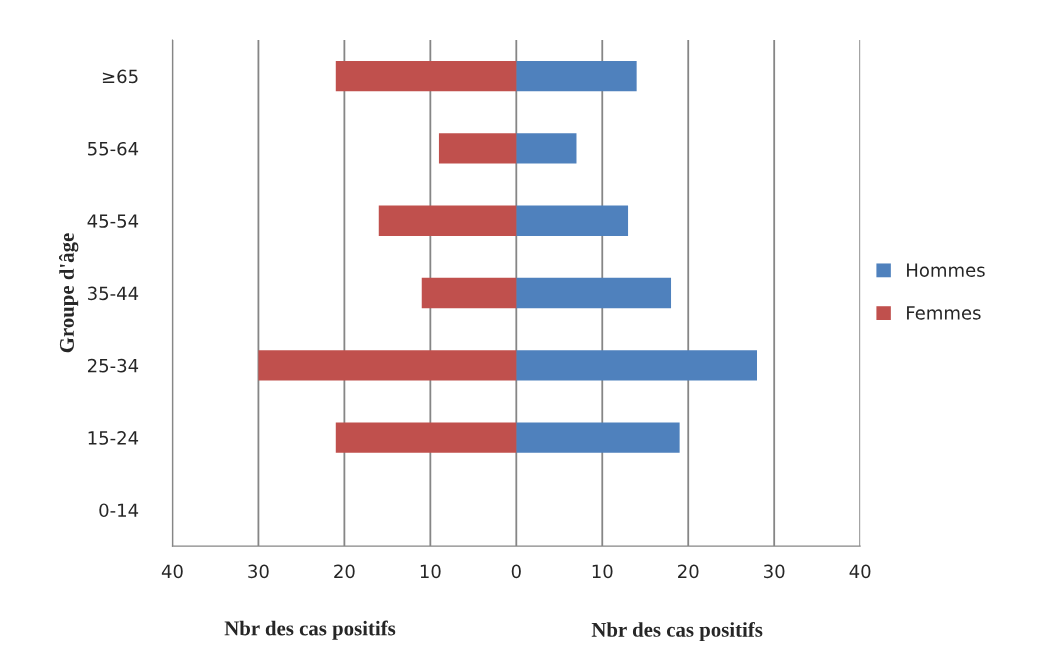 The width and height of the screenshot is (1058, 666). What do you see at coordinates (119, 510) in the screenshot?
I see `y-tick-label: 0-14` at bounding box center [119, 510].